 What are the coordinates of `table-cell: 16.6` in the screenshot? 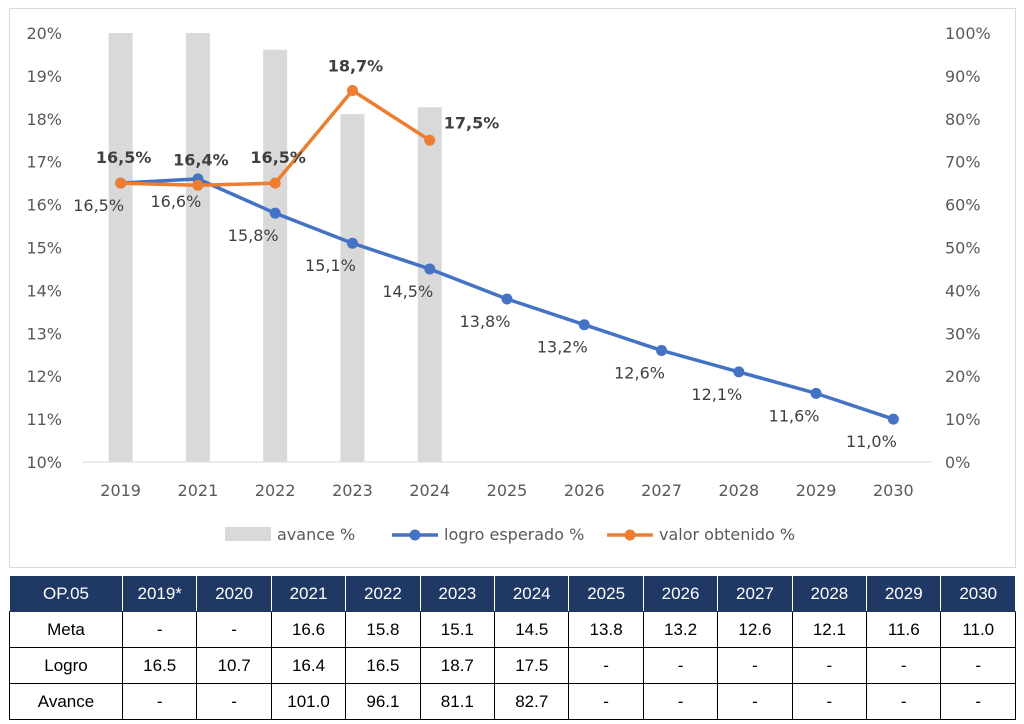 It's located at (308, 629).